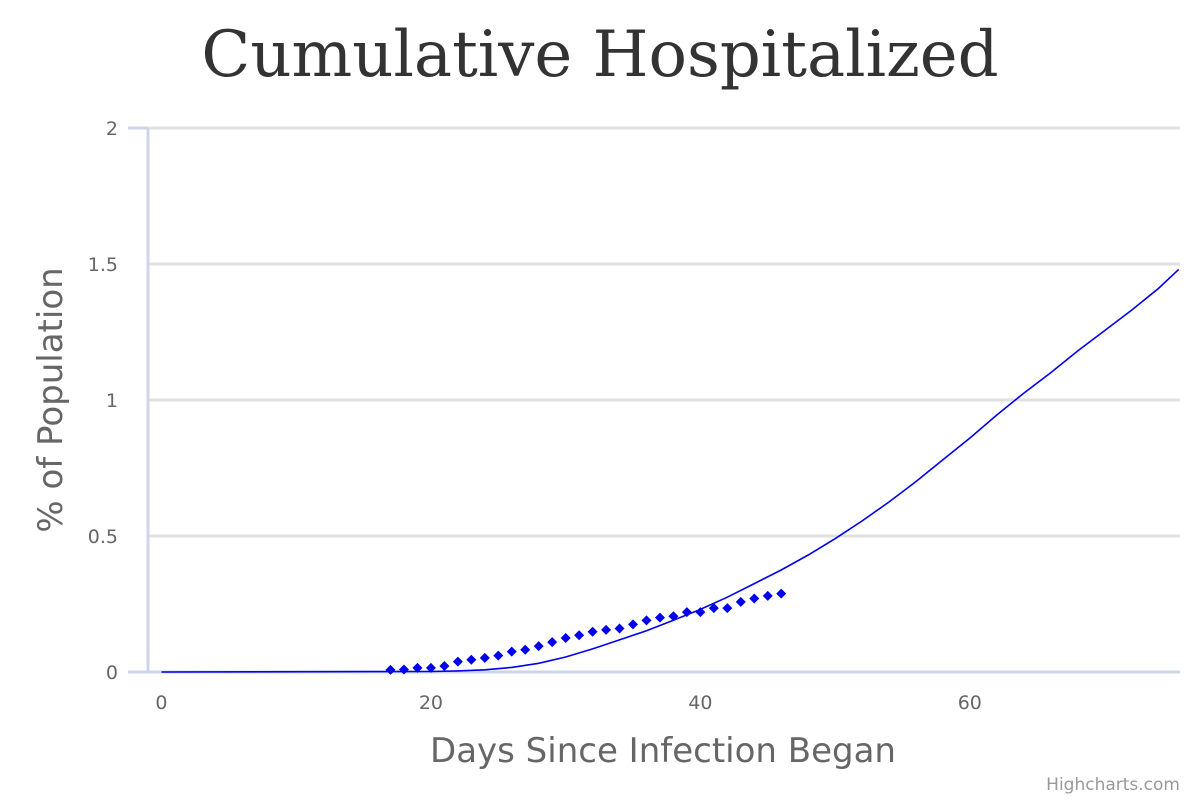 The image size is (1200, 800). I want to click on y-tick-label: 0, so click(112, 673).